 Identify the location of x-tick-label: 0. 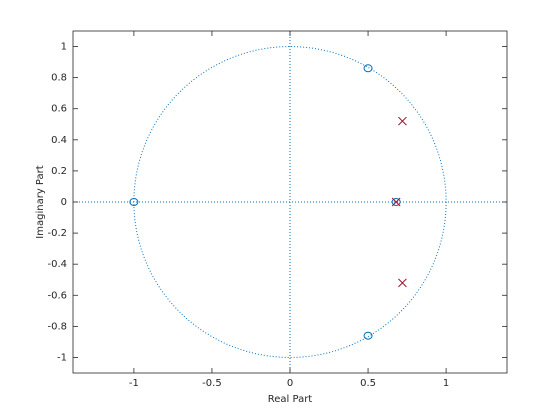
(290, 383).